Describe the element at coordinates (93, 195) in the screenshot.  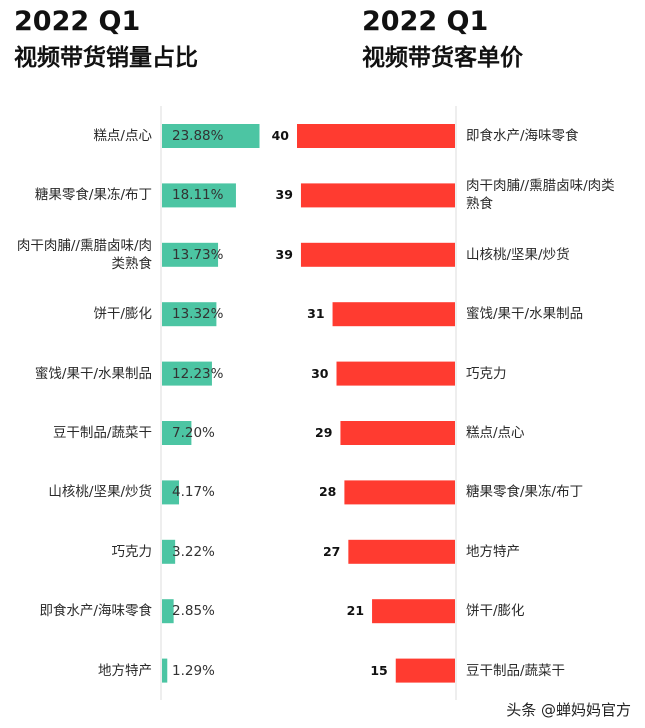
I see `left-category-label: 糖果零食/果冻/布丁` at that location.